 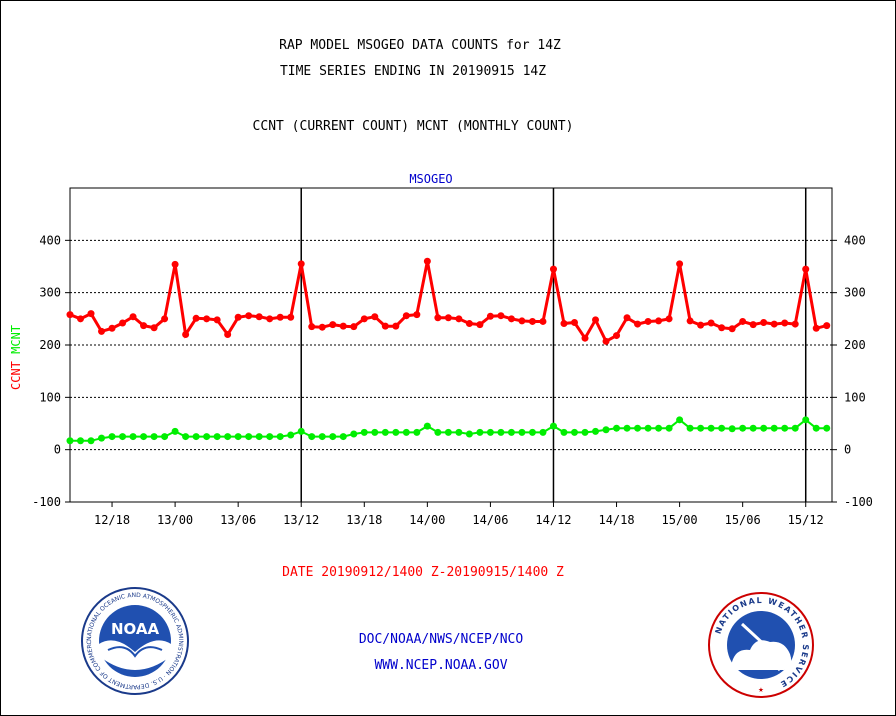 I want to click on y-axis-label: CCNT MCNT, so click(x=16, y=357).